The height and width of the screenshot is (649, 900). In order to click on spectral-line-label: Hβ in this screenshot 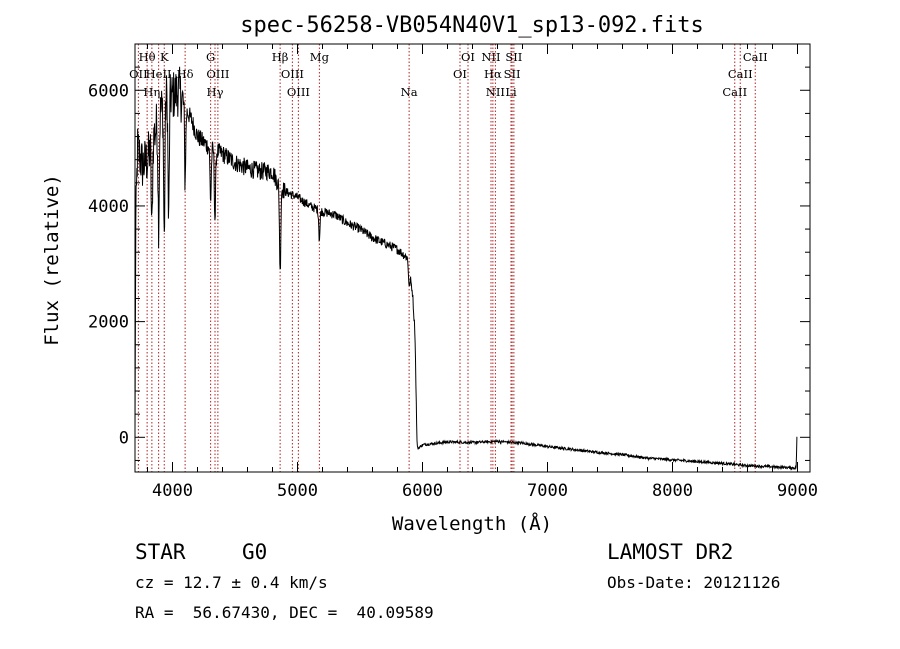, I will do `click(280, 57)`.